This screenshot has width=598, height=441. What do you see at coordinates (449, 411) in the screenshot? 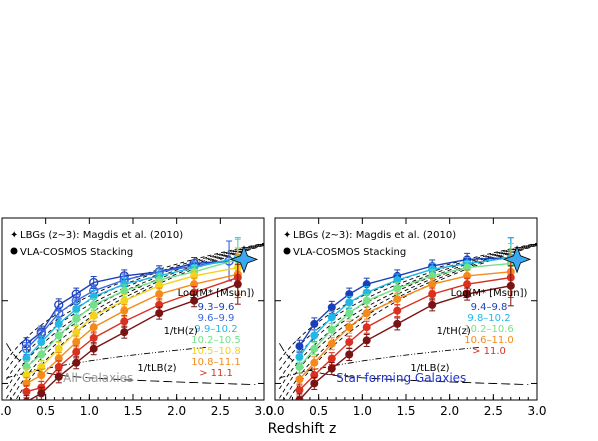
I see `x-tick-label: 2.0` at bounding box center [449, 411].